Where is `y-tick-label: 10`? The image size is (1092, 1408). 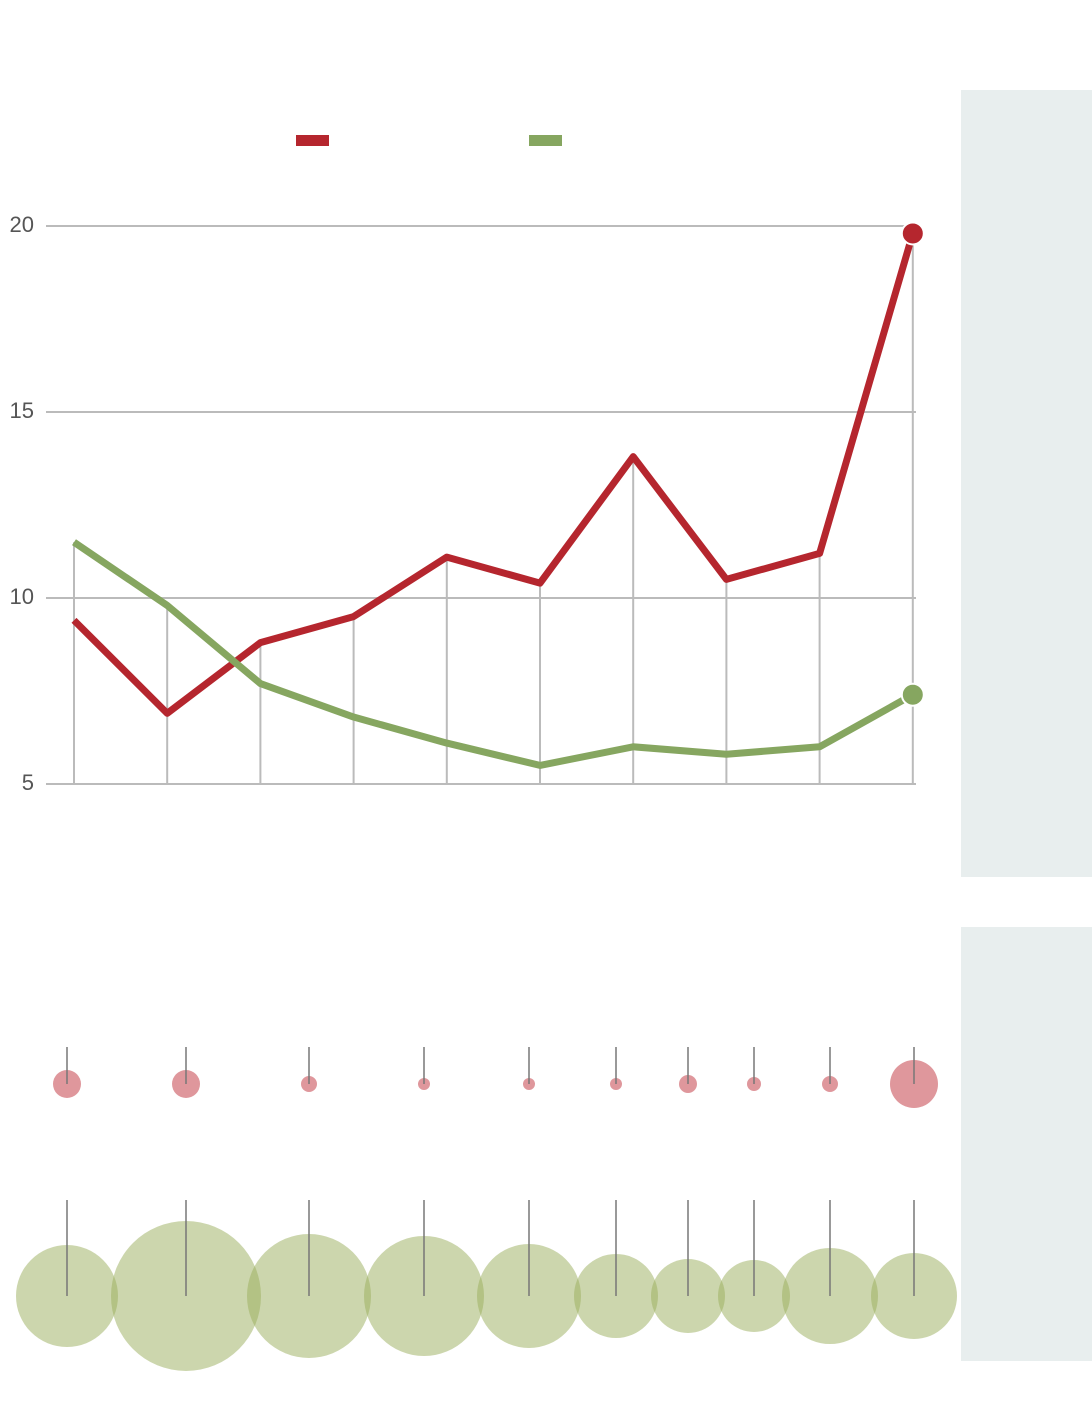
y-tick-label: 10 is located at coordinates (22, 596).